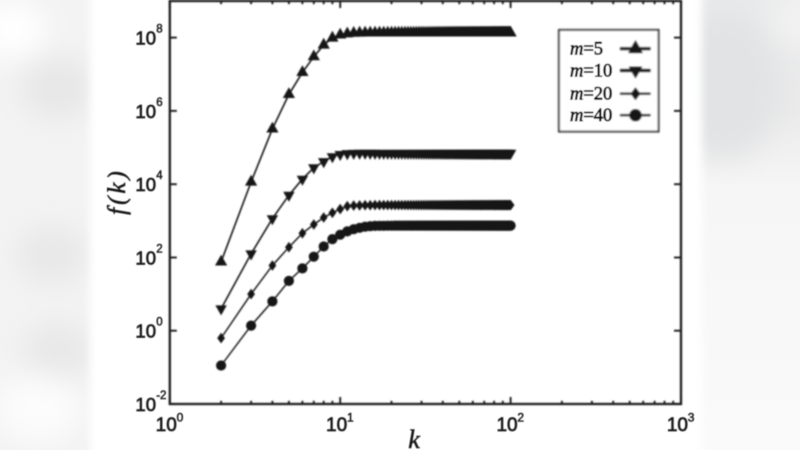 This screenshot has width=800, height=450. What do you see at coordinates (159, 103) in the screenshot?
I see `svg-text: 6` at bounding box center [159, 103].